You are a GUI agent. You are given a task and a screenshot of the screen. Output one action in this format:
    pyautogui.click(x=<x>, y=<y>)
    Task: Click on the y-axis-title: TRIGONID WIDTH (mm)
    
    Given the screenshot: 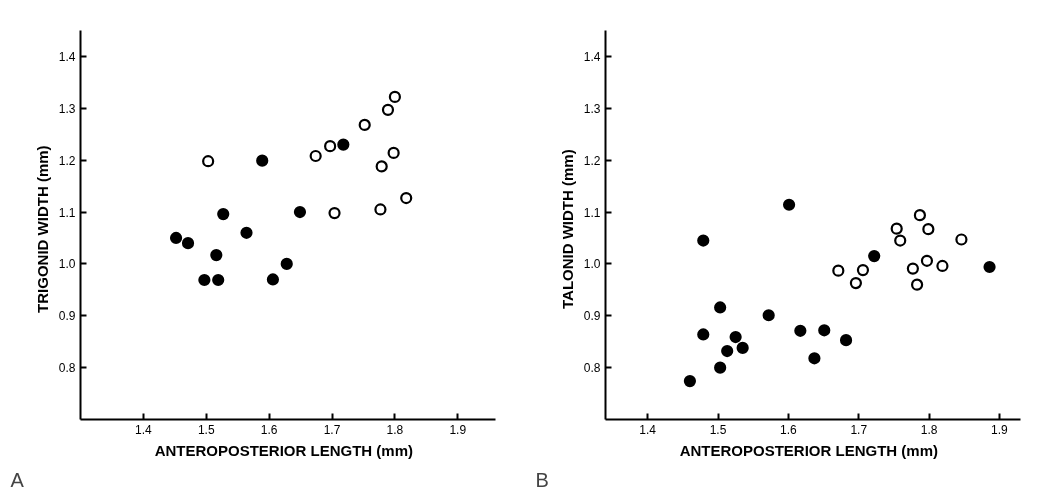 What is the action you would take?
    pyautogui.click(x=42, y=229)
    